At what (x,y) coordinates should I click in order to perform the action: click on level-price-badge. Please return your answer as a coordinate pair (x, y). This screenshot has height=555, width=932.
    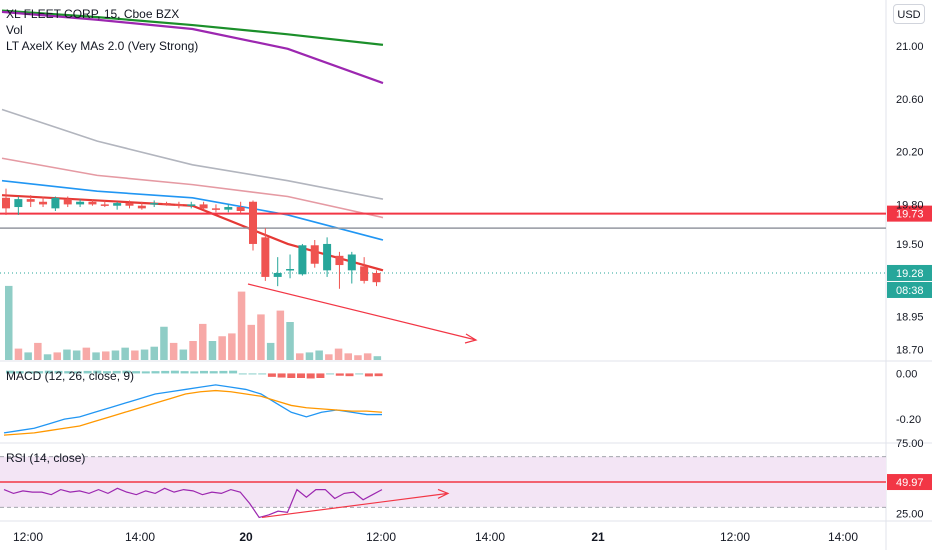
    Looking at the image, I should click on (909, 213).